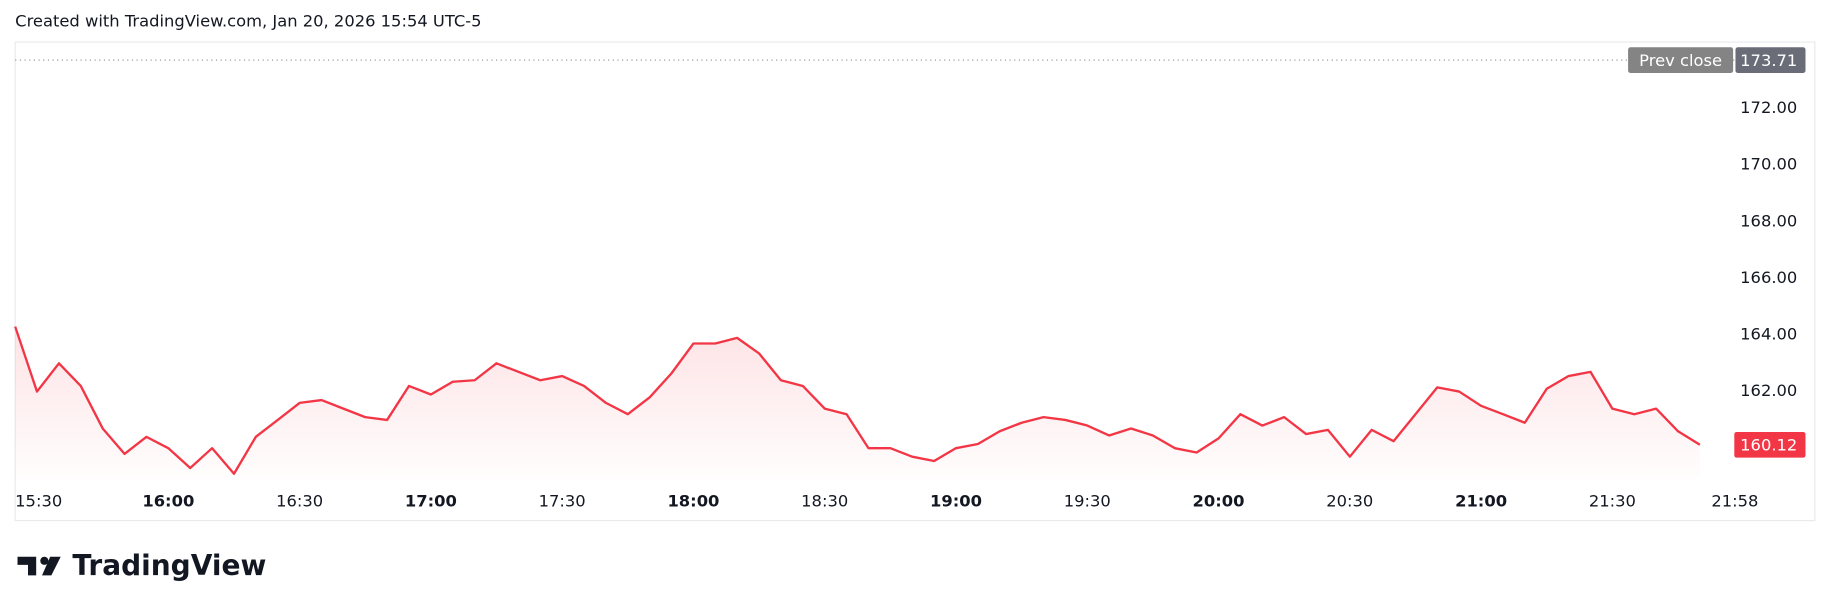 This screenshot has width=1830, height=615. I want to click on prev-close-value: 173.71, so click(1768, 60).